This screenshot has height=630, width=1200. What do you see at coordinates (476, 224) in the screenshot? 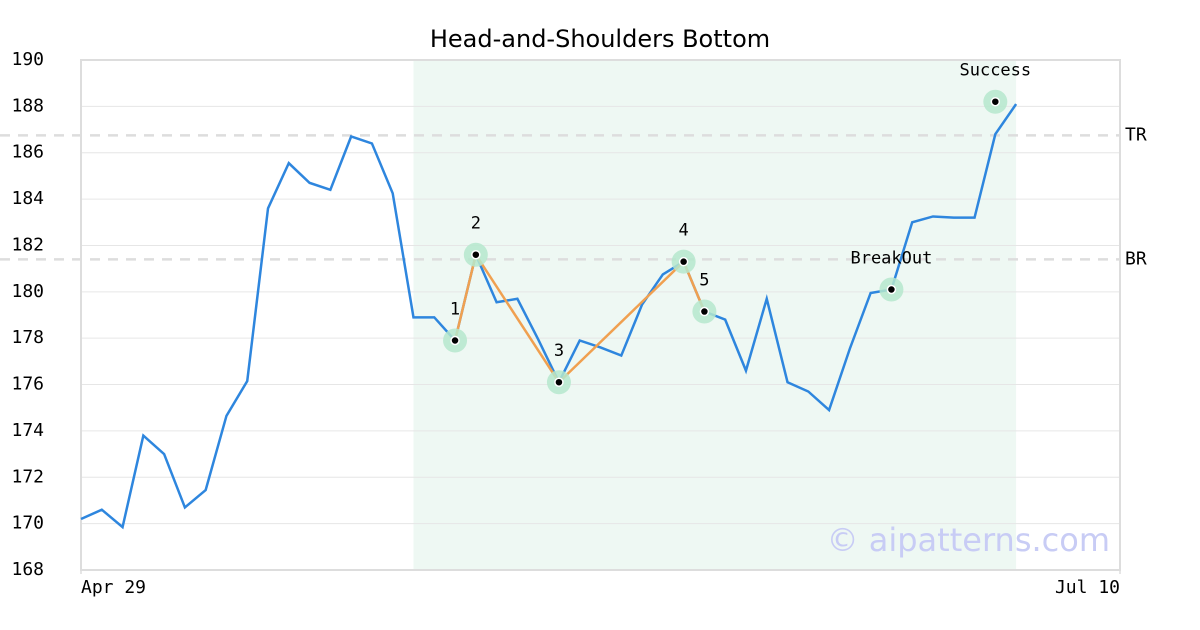
I see `marker-label: 2` at bounding box center [476, 224].